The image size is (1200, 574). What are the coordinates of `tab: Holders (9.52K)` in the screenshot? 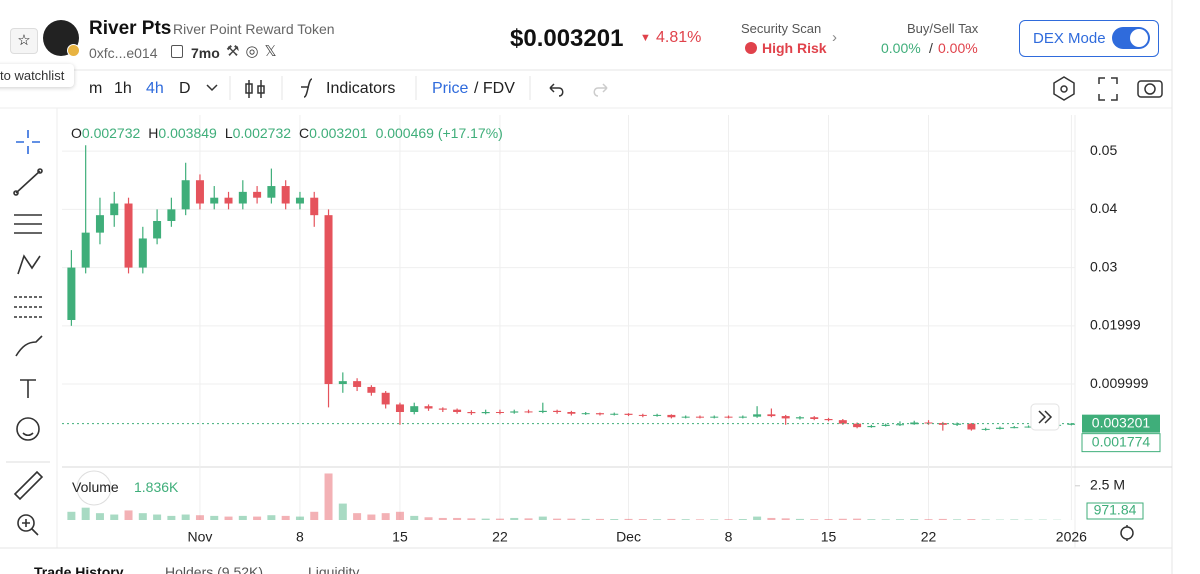 It's located at (214, 569).